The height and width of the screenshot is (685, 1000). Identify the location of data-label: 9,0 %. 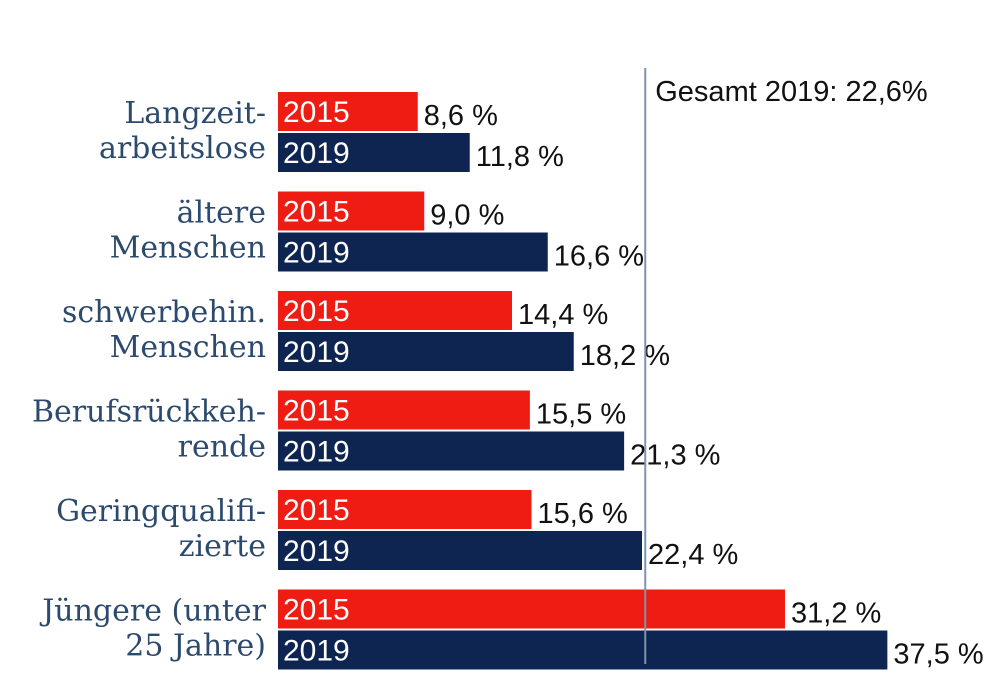
(467, 216).